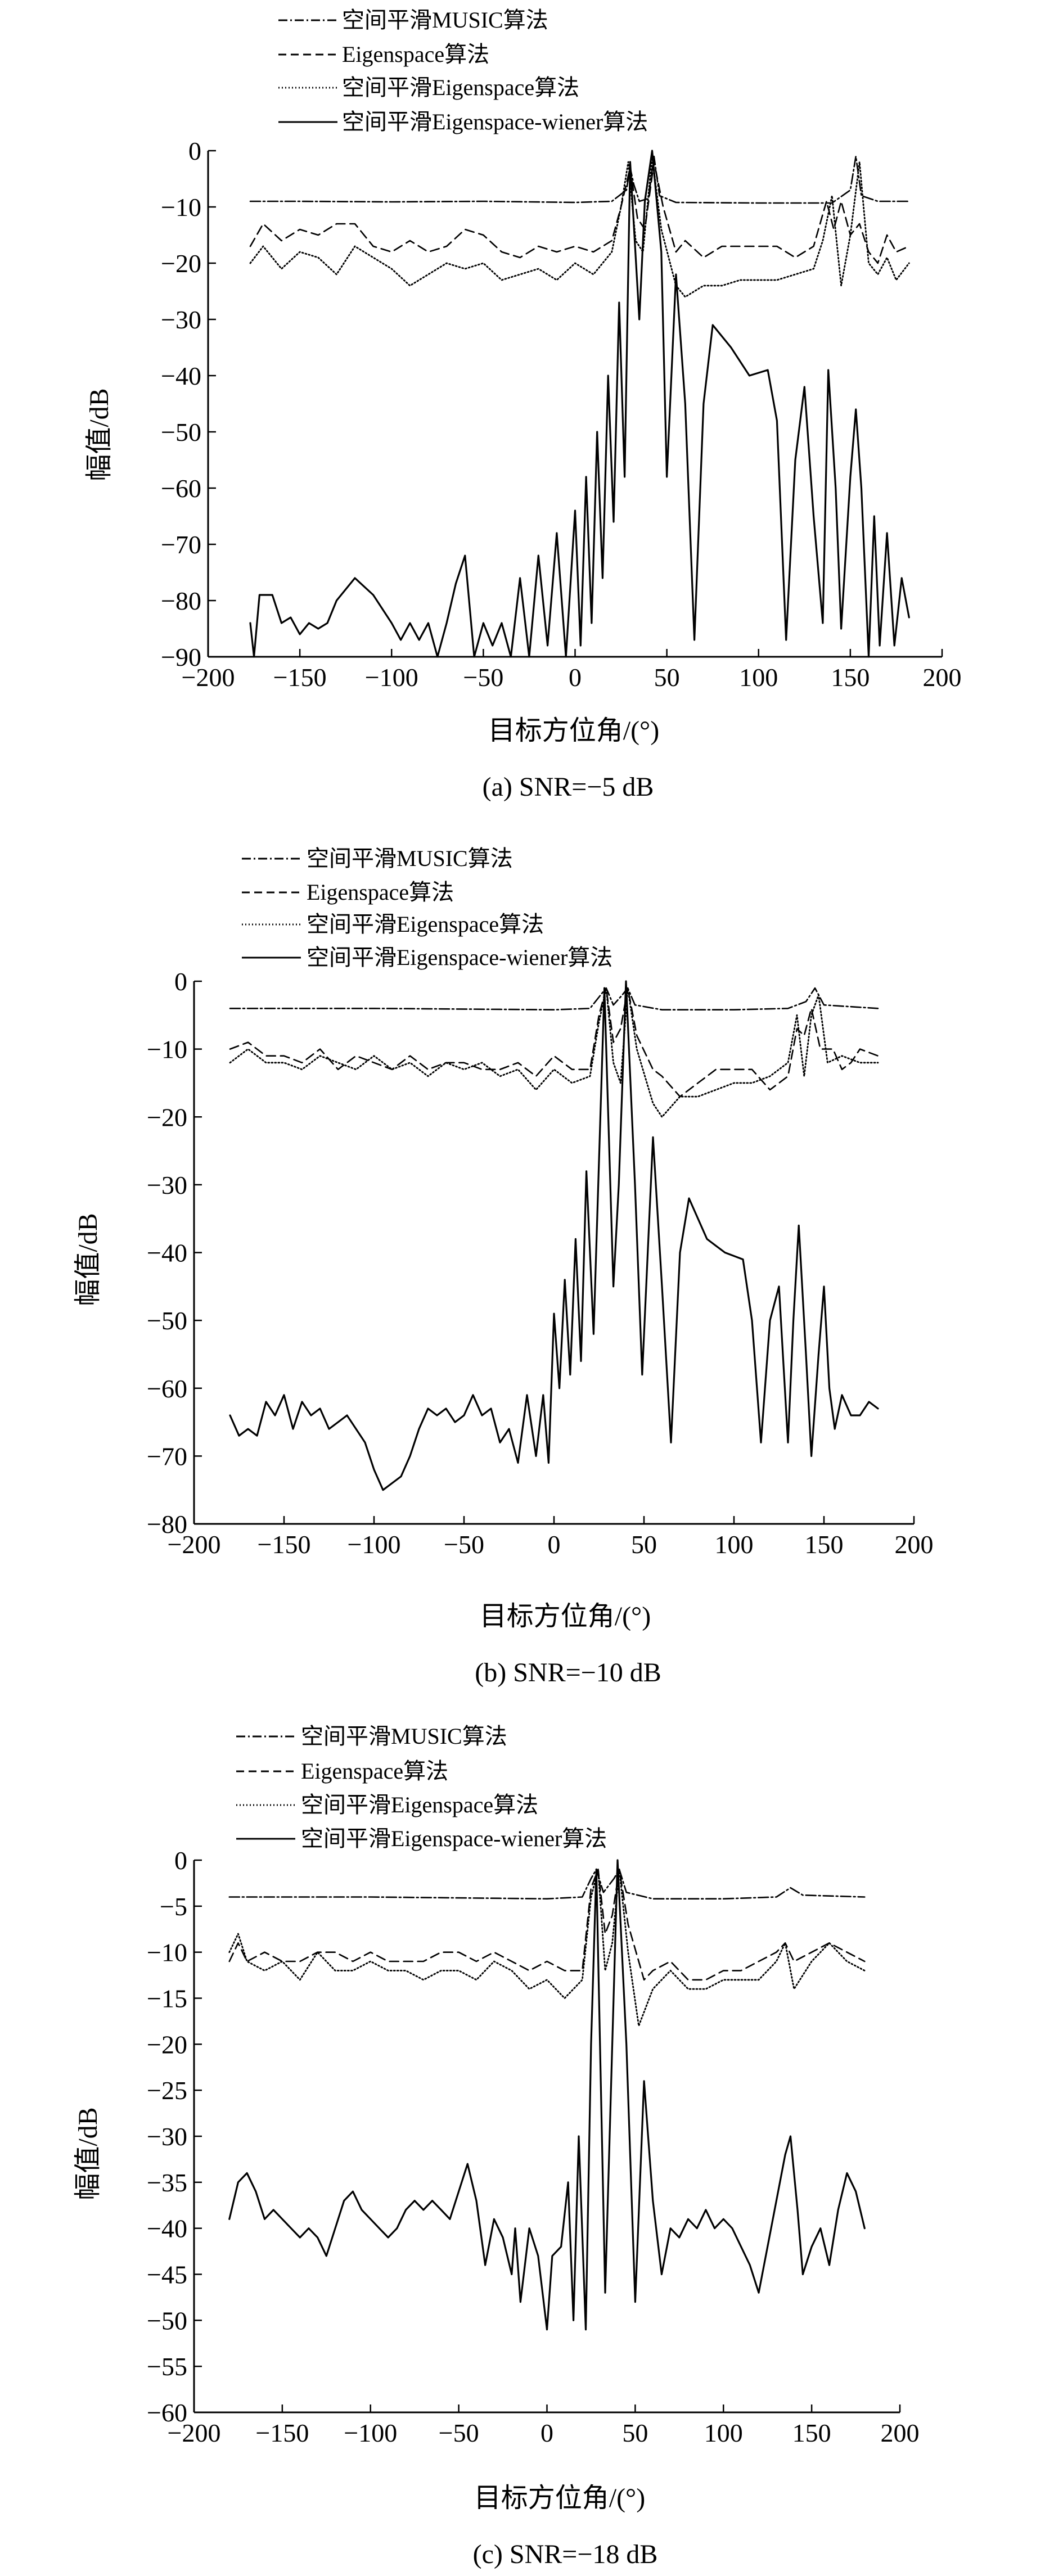 The width and height of the screenshot is (1063, 2576). I want to click on panel-a-x-tick-label: −50, so click(483, 677).